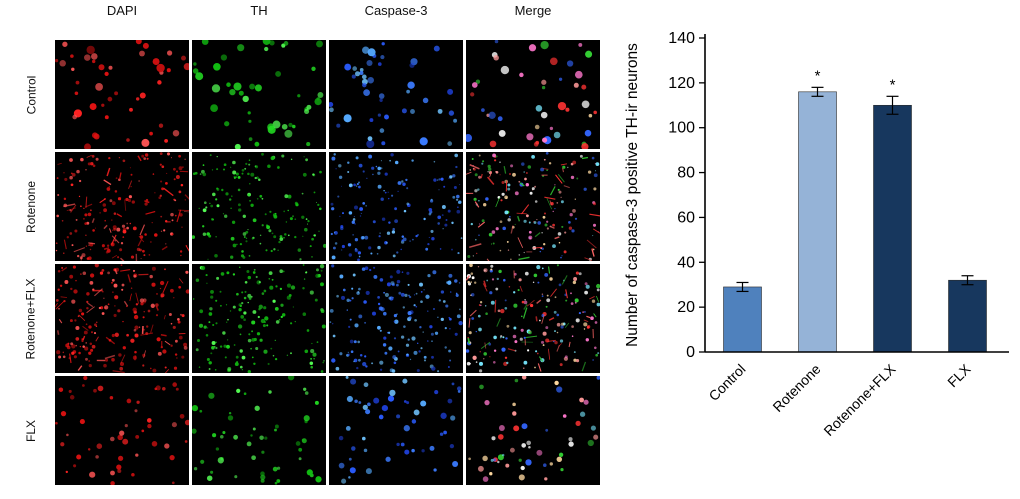  I want to click on micro-panel-flx-merge, so click(533, 430).